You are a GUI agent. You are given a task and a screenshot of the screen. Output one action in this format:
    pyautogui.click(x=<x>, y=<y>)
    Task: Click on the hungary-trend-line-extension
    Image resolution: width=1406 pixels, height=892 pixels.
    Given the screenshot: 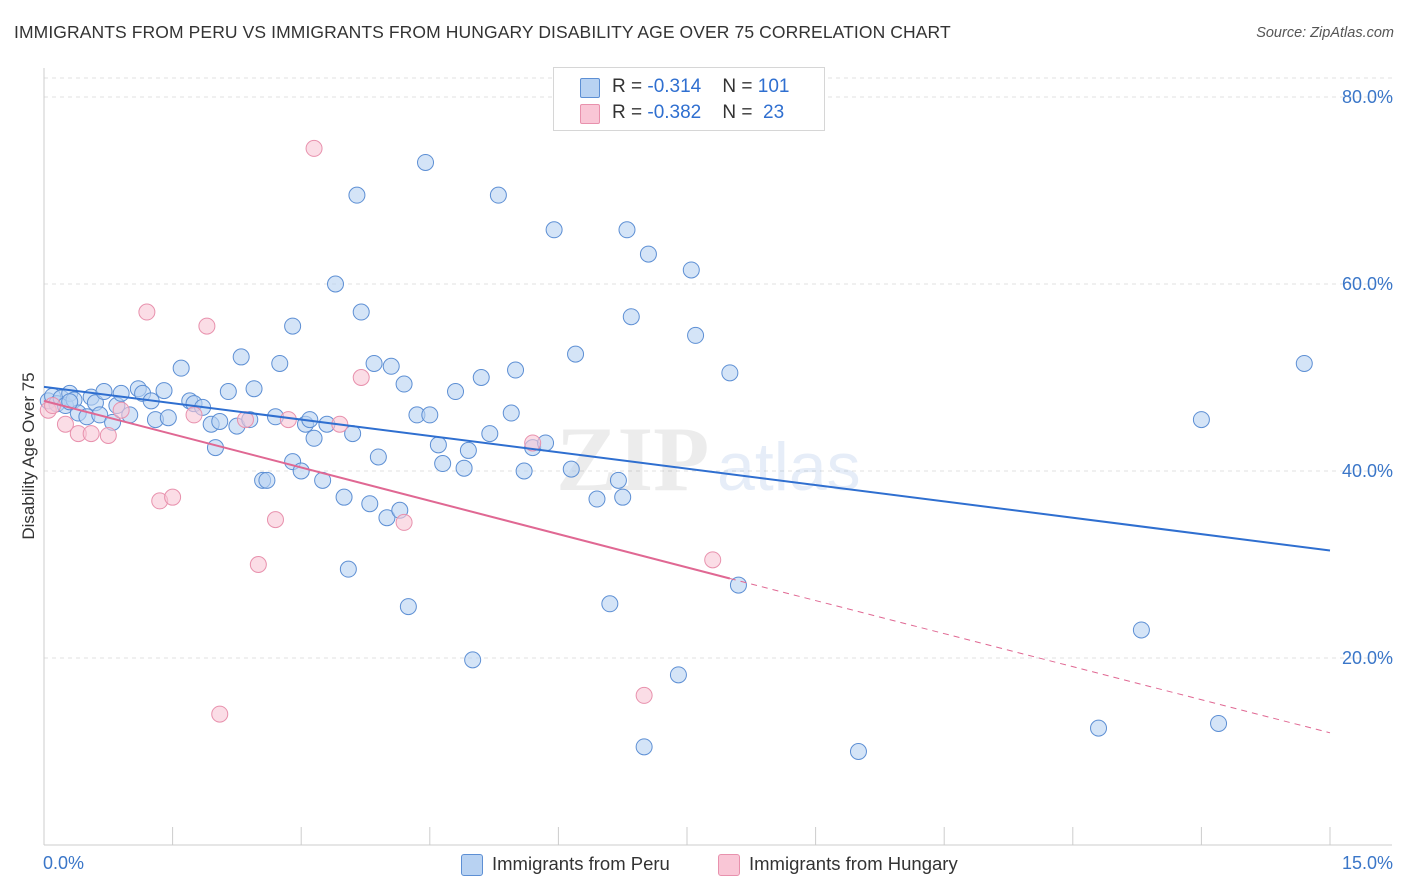 What is the action you would take?
    pyautogui.click(x=1030, y=656)
    